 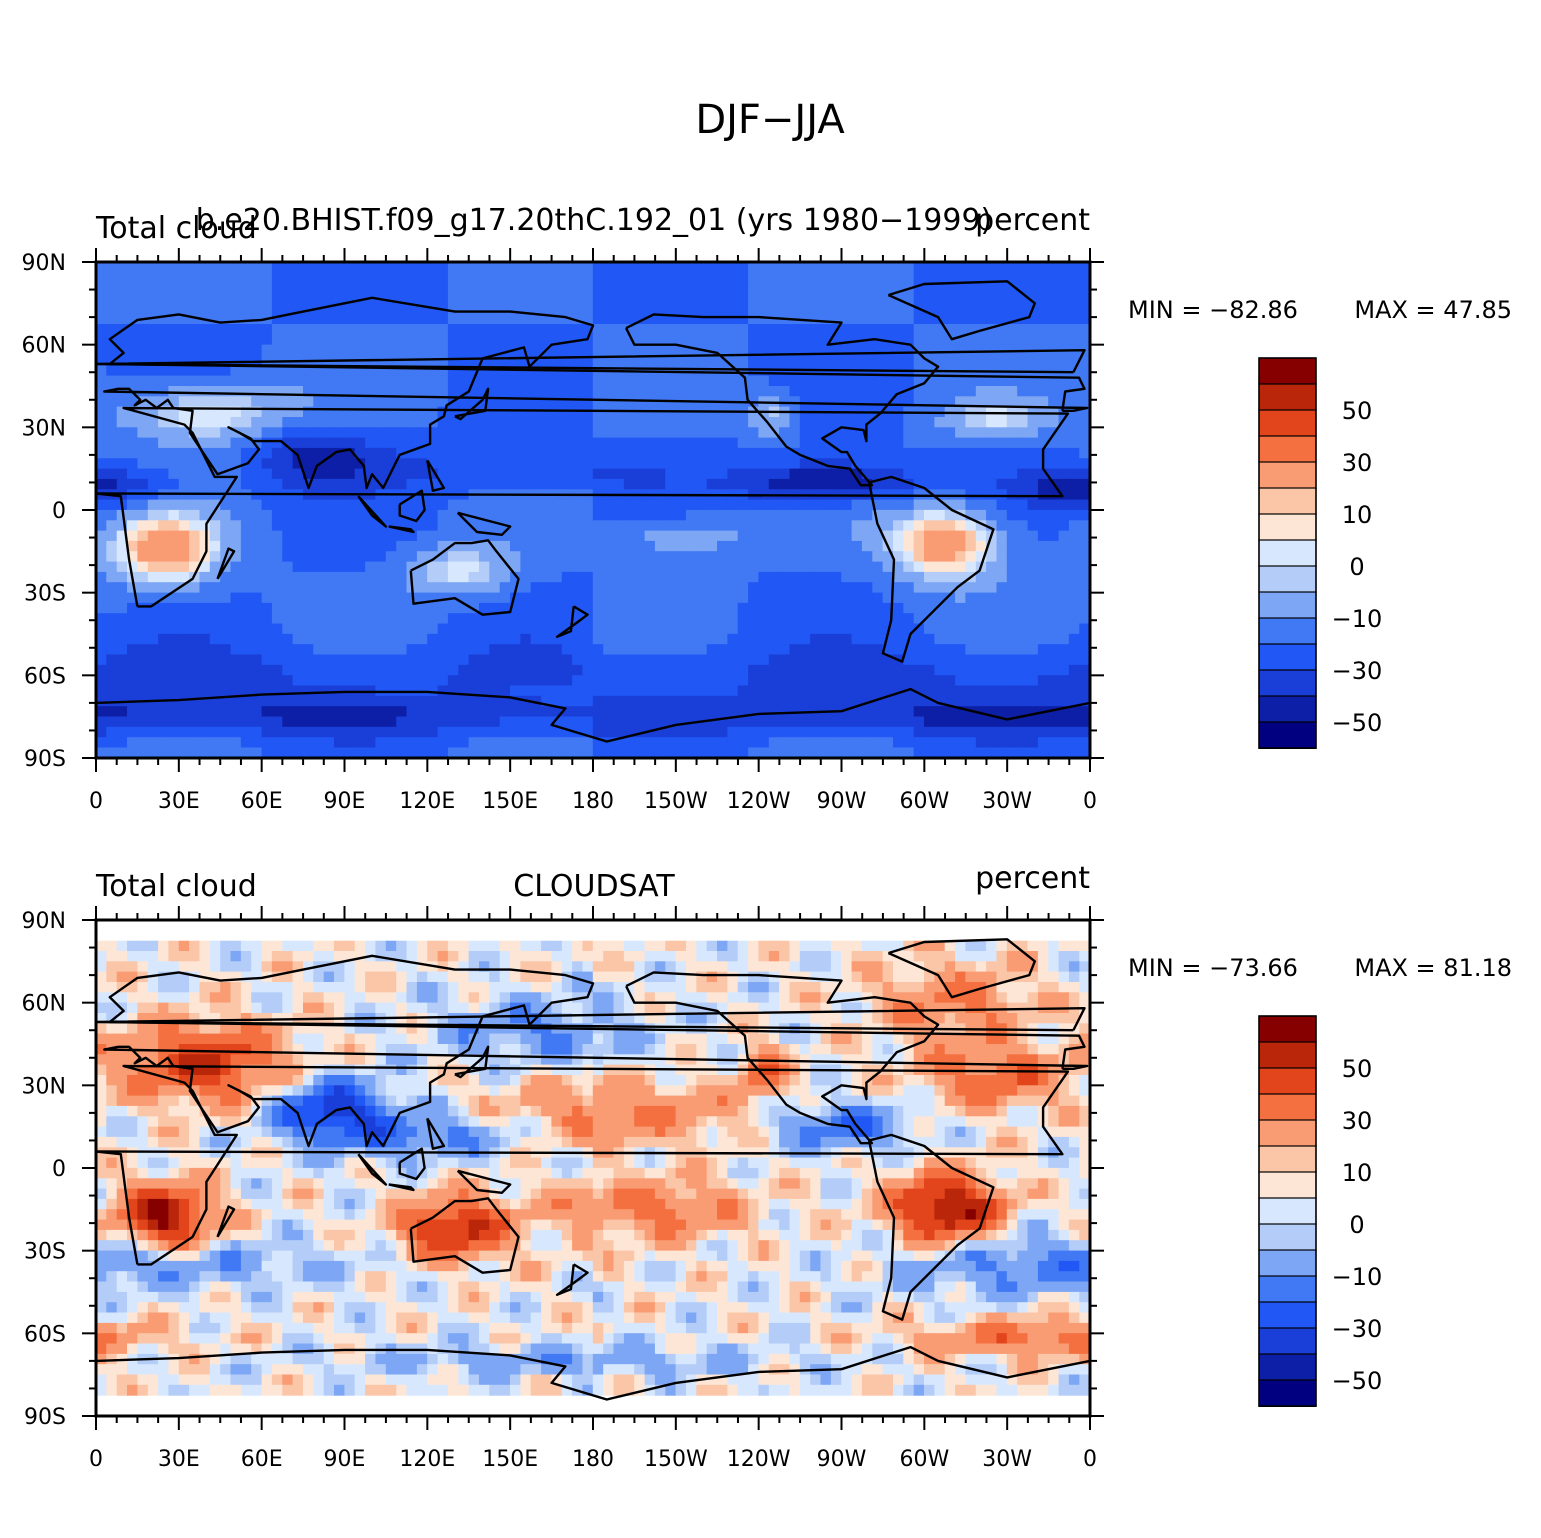 What do you see at coordinates (1357, 723) in the screenshot?
I see `colorbar-tick-label: −50` at bounding box center [1357, 723].